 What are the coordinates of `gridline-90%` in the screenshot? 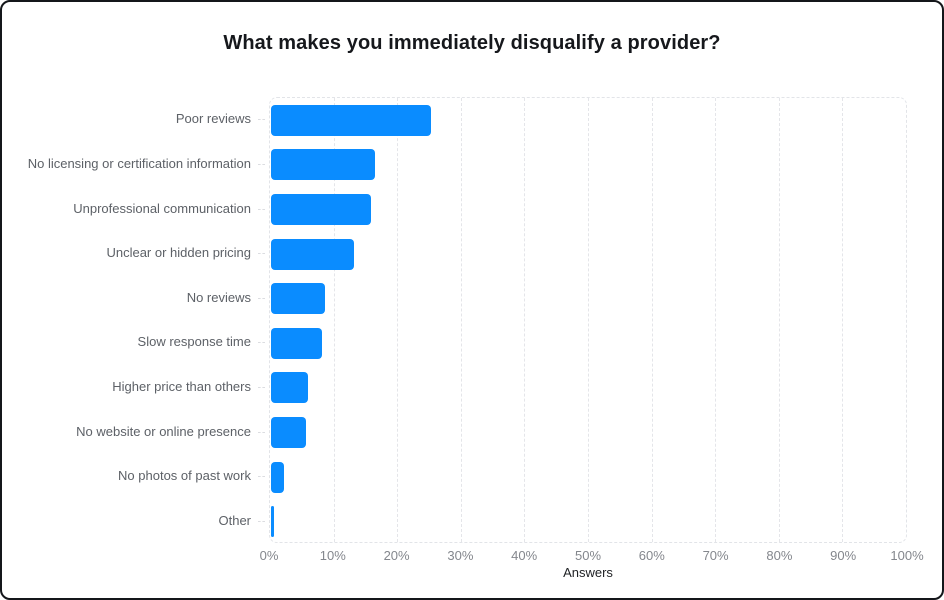 It's located at (843, 320).